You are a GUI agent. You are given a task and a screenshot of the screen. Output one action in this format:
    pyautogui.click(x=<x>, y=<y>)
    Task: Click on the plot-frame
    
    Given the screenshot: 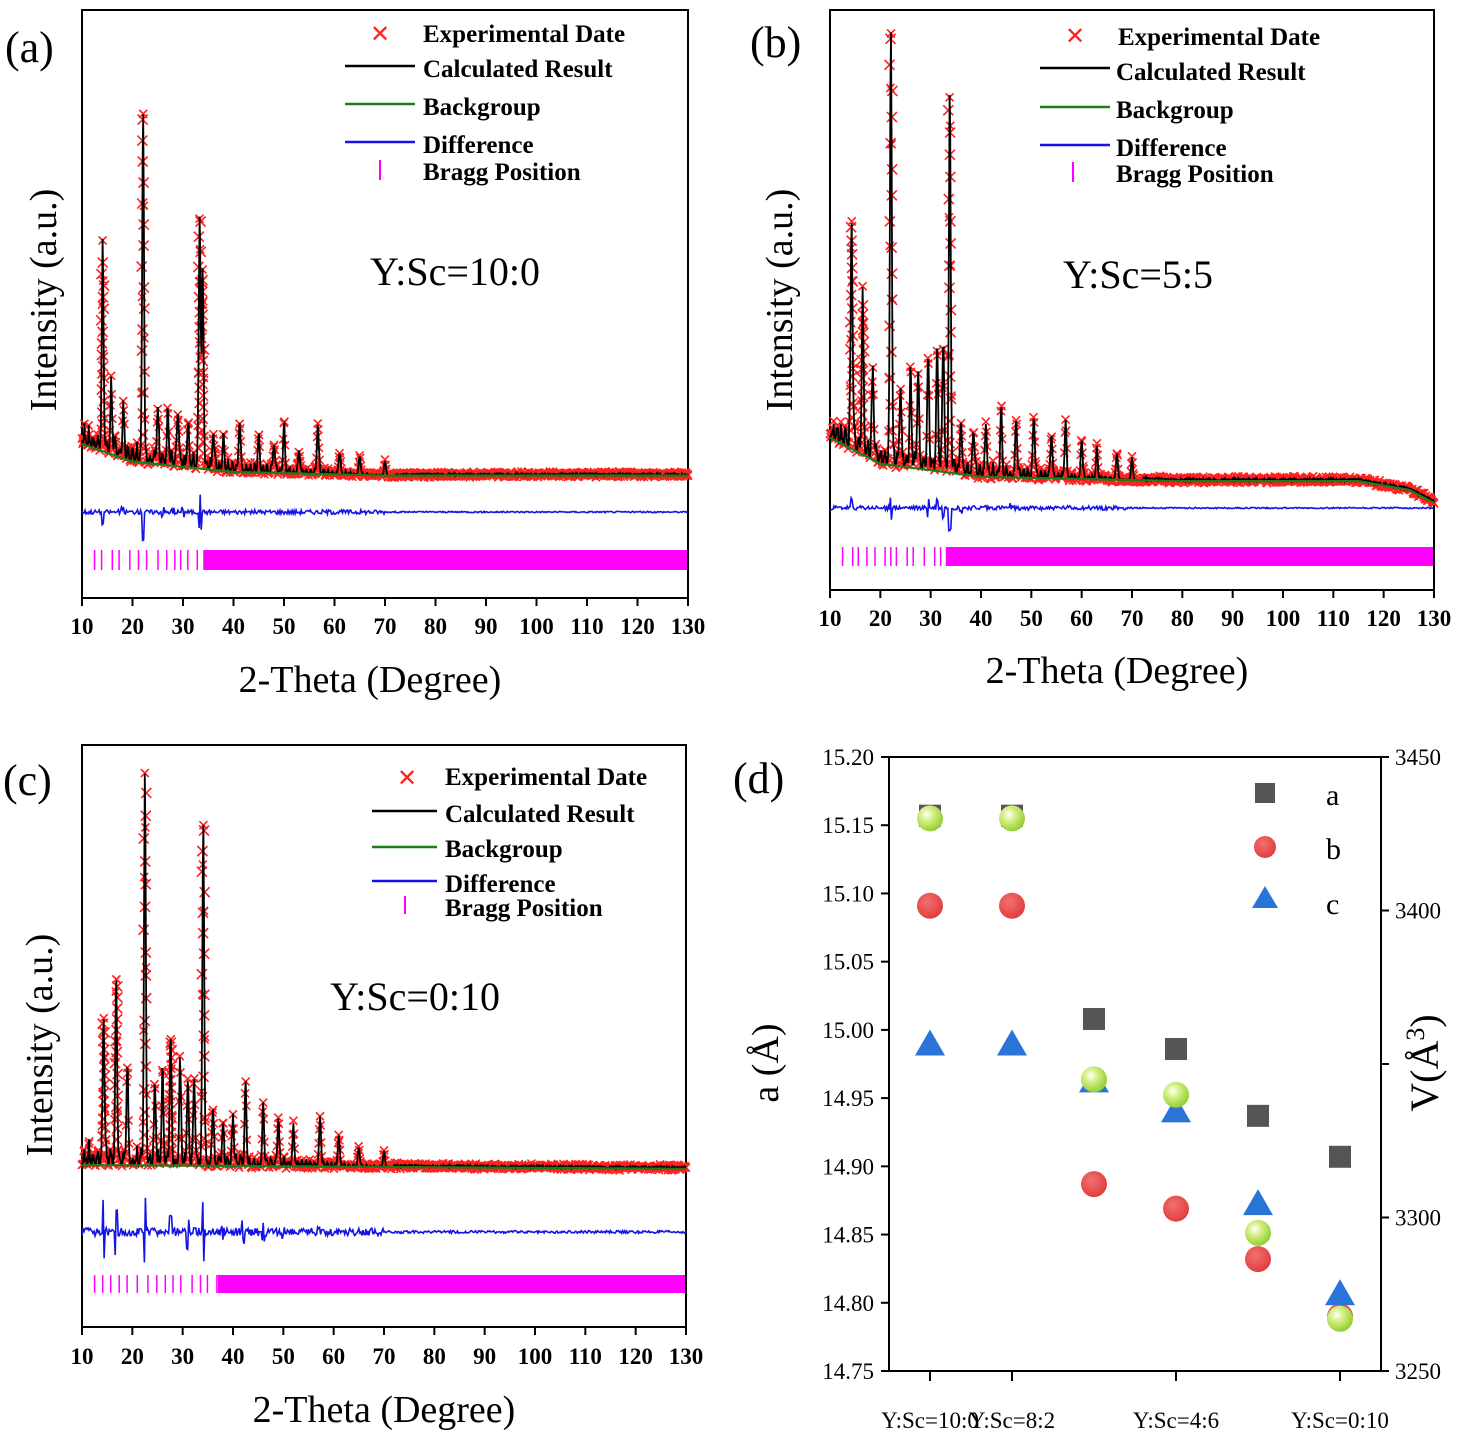 What is the action you would take?
    pyautogui.click(x=1135, y=1064)
    